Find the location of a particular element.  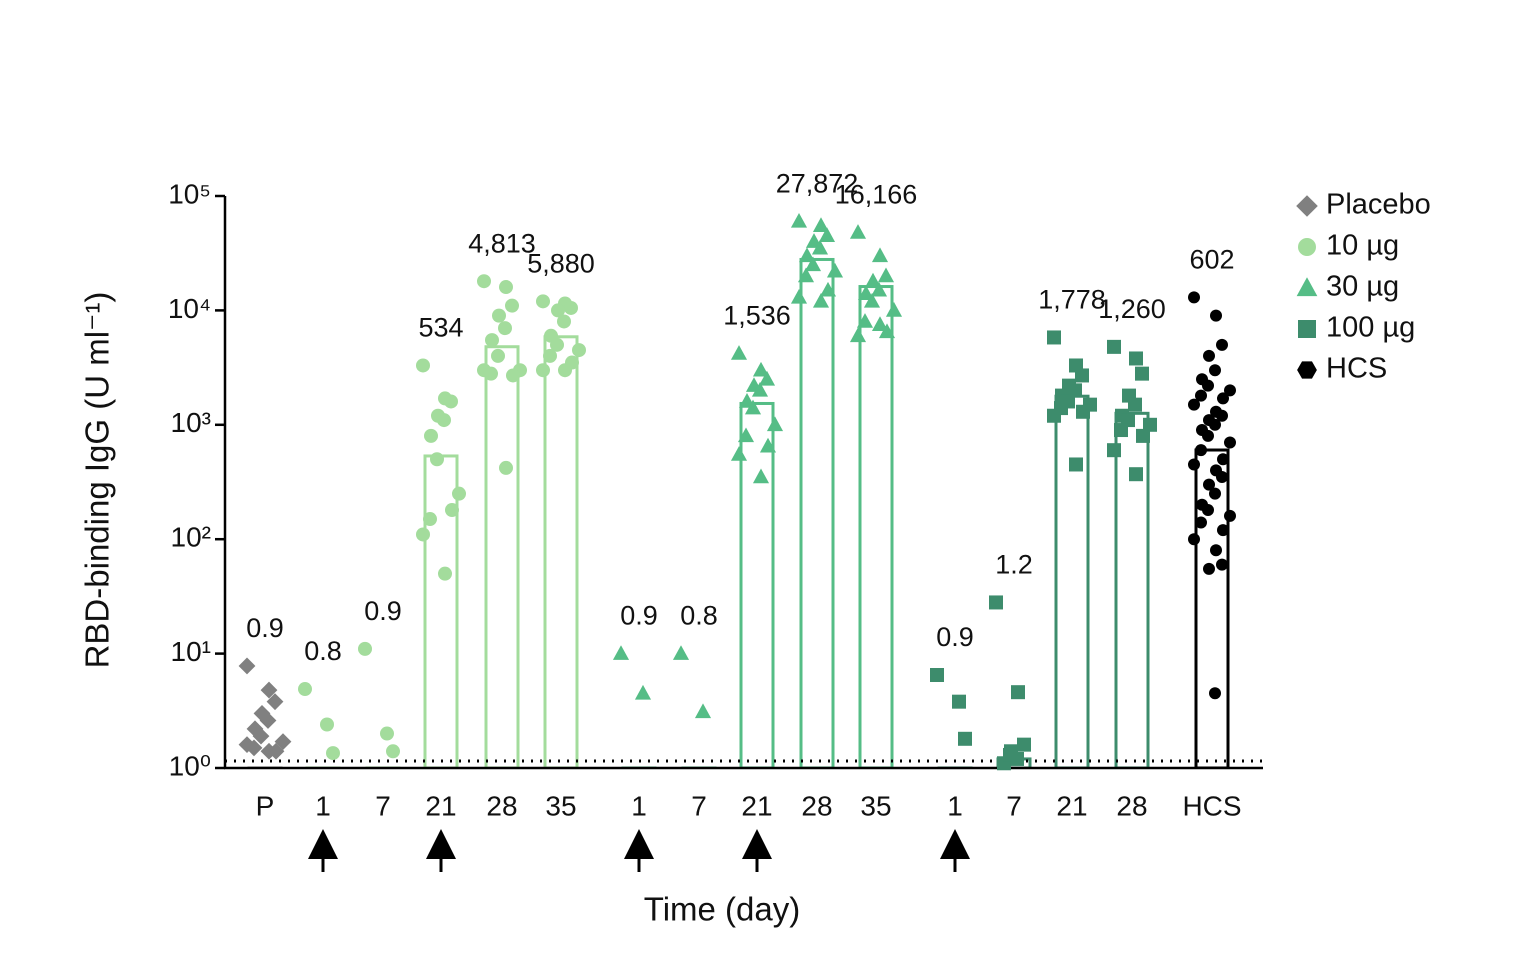

legend-label: HCS is located at coordinates (1356, 369).